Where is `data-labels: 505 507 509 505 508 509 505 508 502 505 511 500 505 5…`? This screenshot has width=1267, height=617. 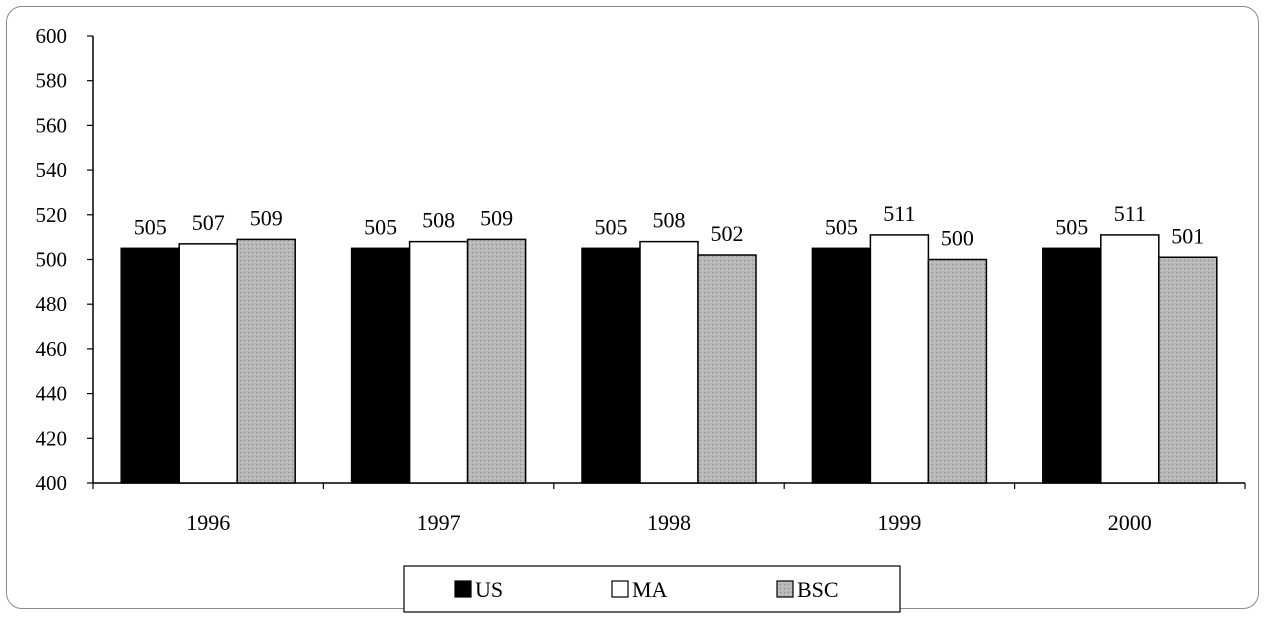 data-labels: 505 507 509 505 508 509 505 508 502 505 511 500 505 5… is located at coordinates (669, 226).